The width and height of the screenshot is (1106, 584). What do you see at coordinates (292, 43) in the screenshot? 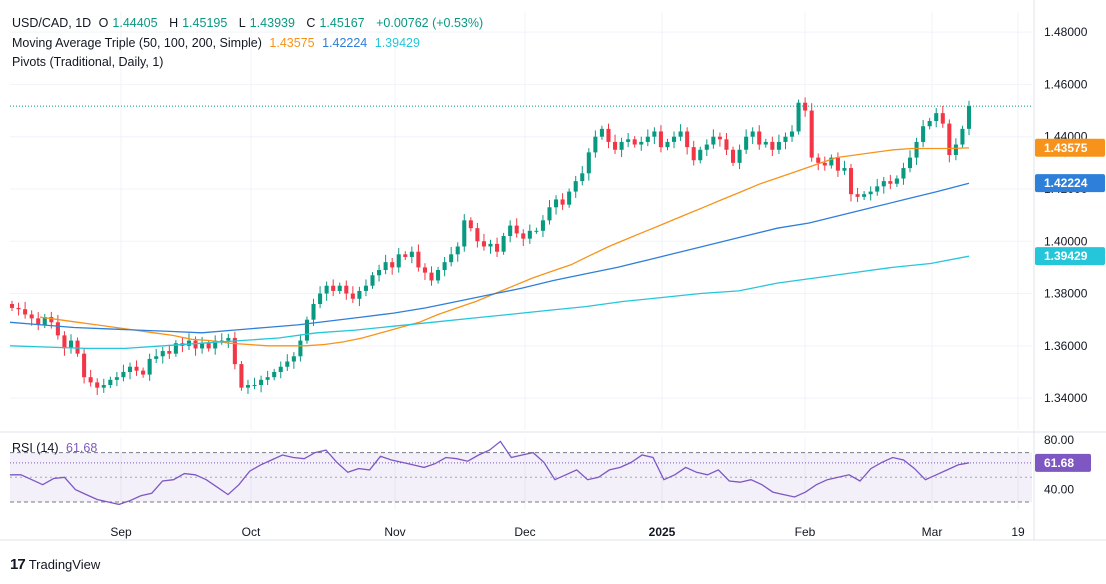
I see `ma50-value: 1.43575` at bounding box center [292, 43].